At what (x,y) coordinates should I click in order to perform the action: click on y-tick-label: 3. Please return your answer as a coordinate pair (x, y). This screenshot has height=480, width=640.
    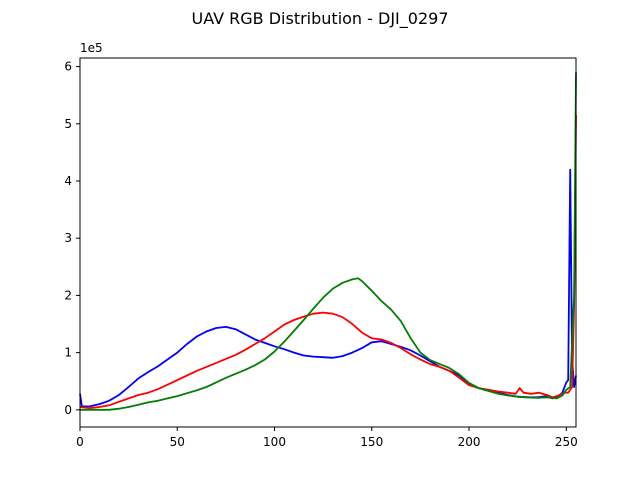
    Looking at the image, I should click on (68, 238).